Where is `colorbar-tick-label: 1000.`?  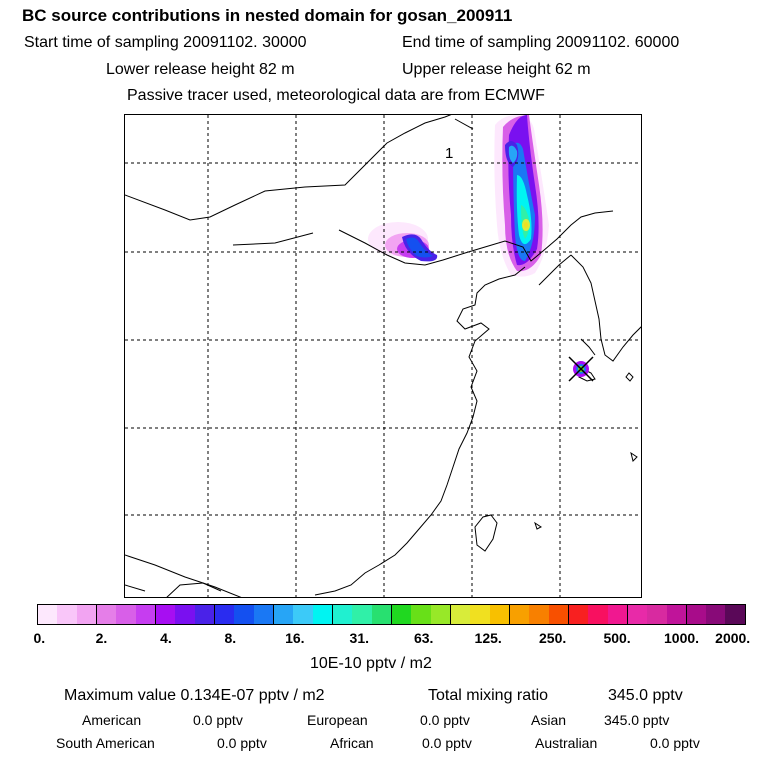 colorbar-tick-label: 1000. is located at coordinates (682, 638).